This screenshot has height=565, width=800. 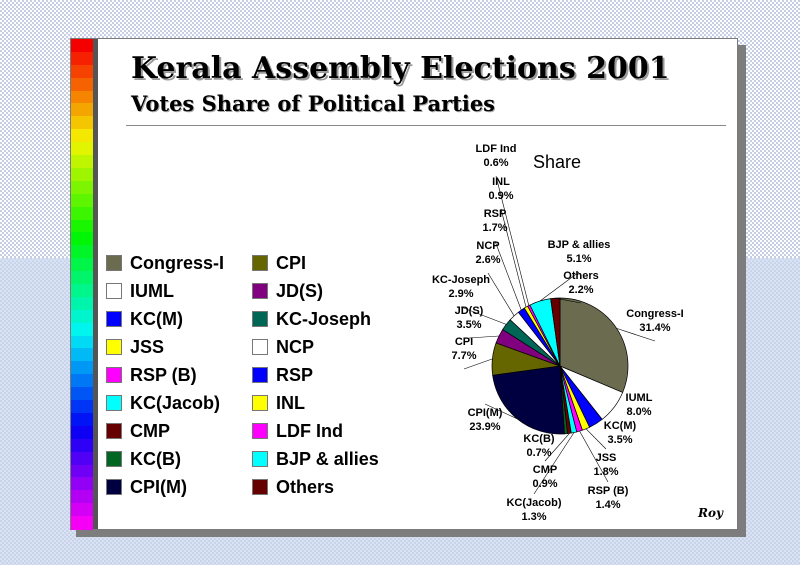 What do you see at coordinates (501, 294) in the screenshot?
I see `leader-line-ncp` at bounding box center [501, 294].